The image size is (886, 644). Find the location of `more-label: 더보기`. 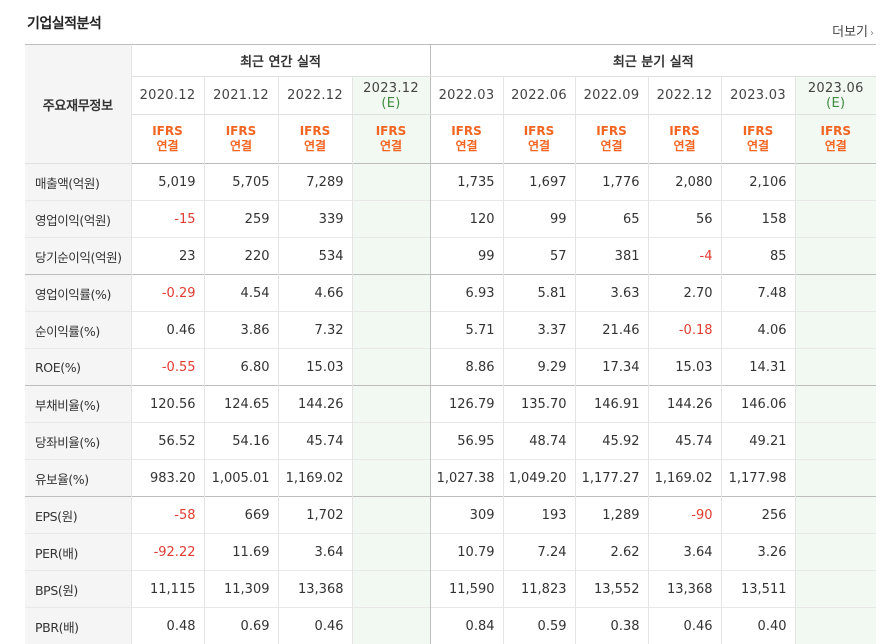

more-label: 더보기 is located at coordinates (850, 32).